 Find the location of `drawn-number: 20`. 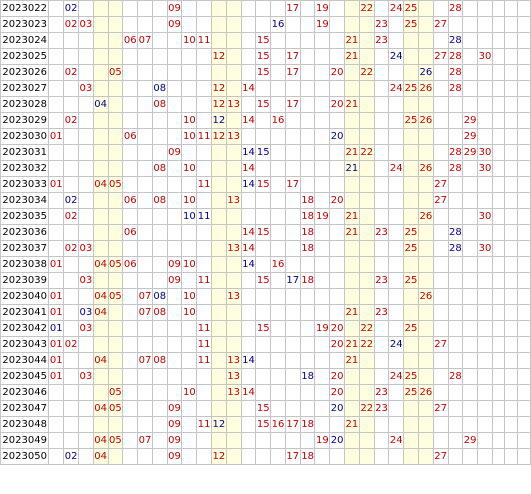

drawn-number: 20 is located at coordinates (337, 440).